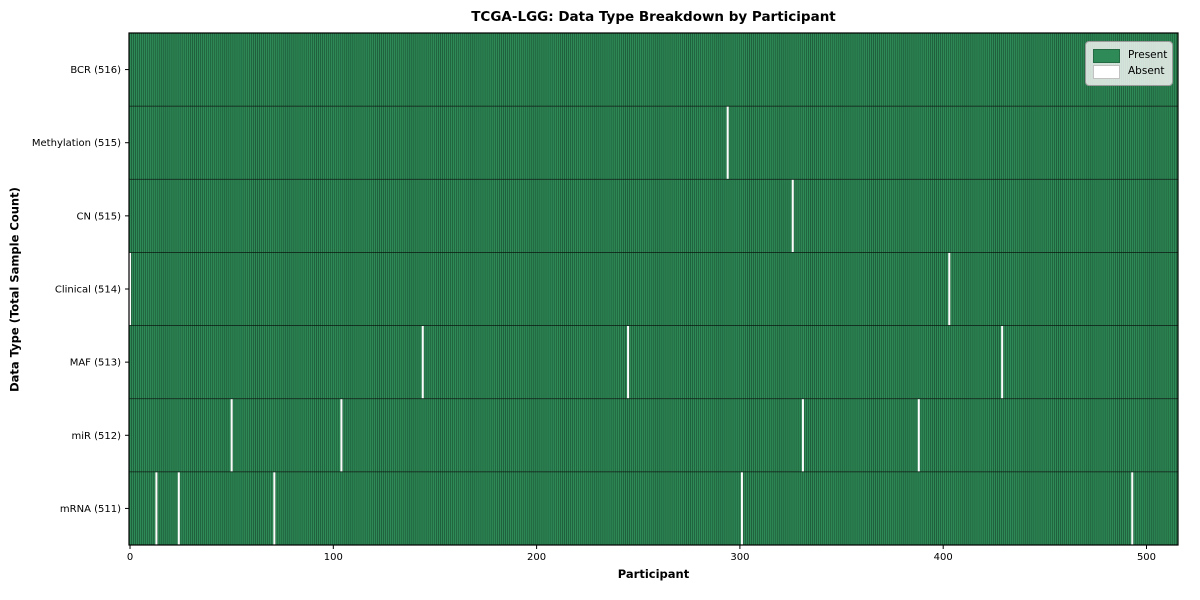 The height and width of the screenshot is (600, 1200). What do you see at coordinates (14, 289) in the screenshot?
I see `y-axis-label: Data Type (Total Sample Count)` at bounding box center [14, 289].